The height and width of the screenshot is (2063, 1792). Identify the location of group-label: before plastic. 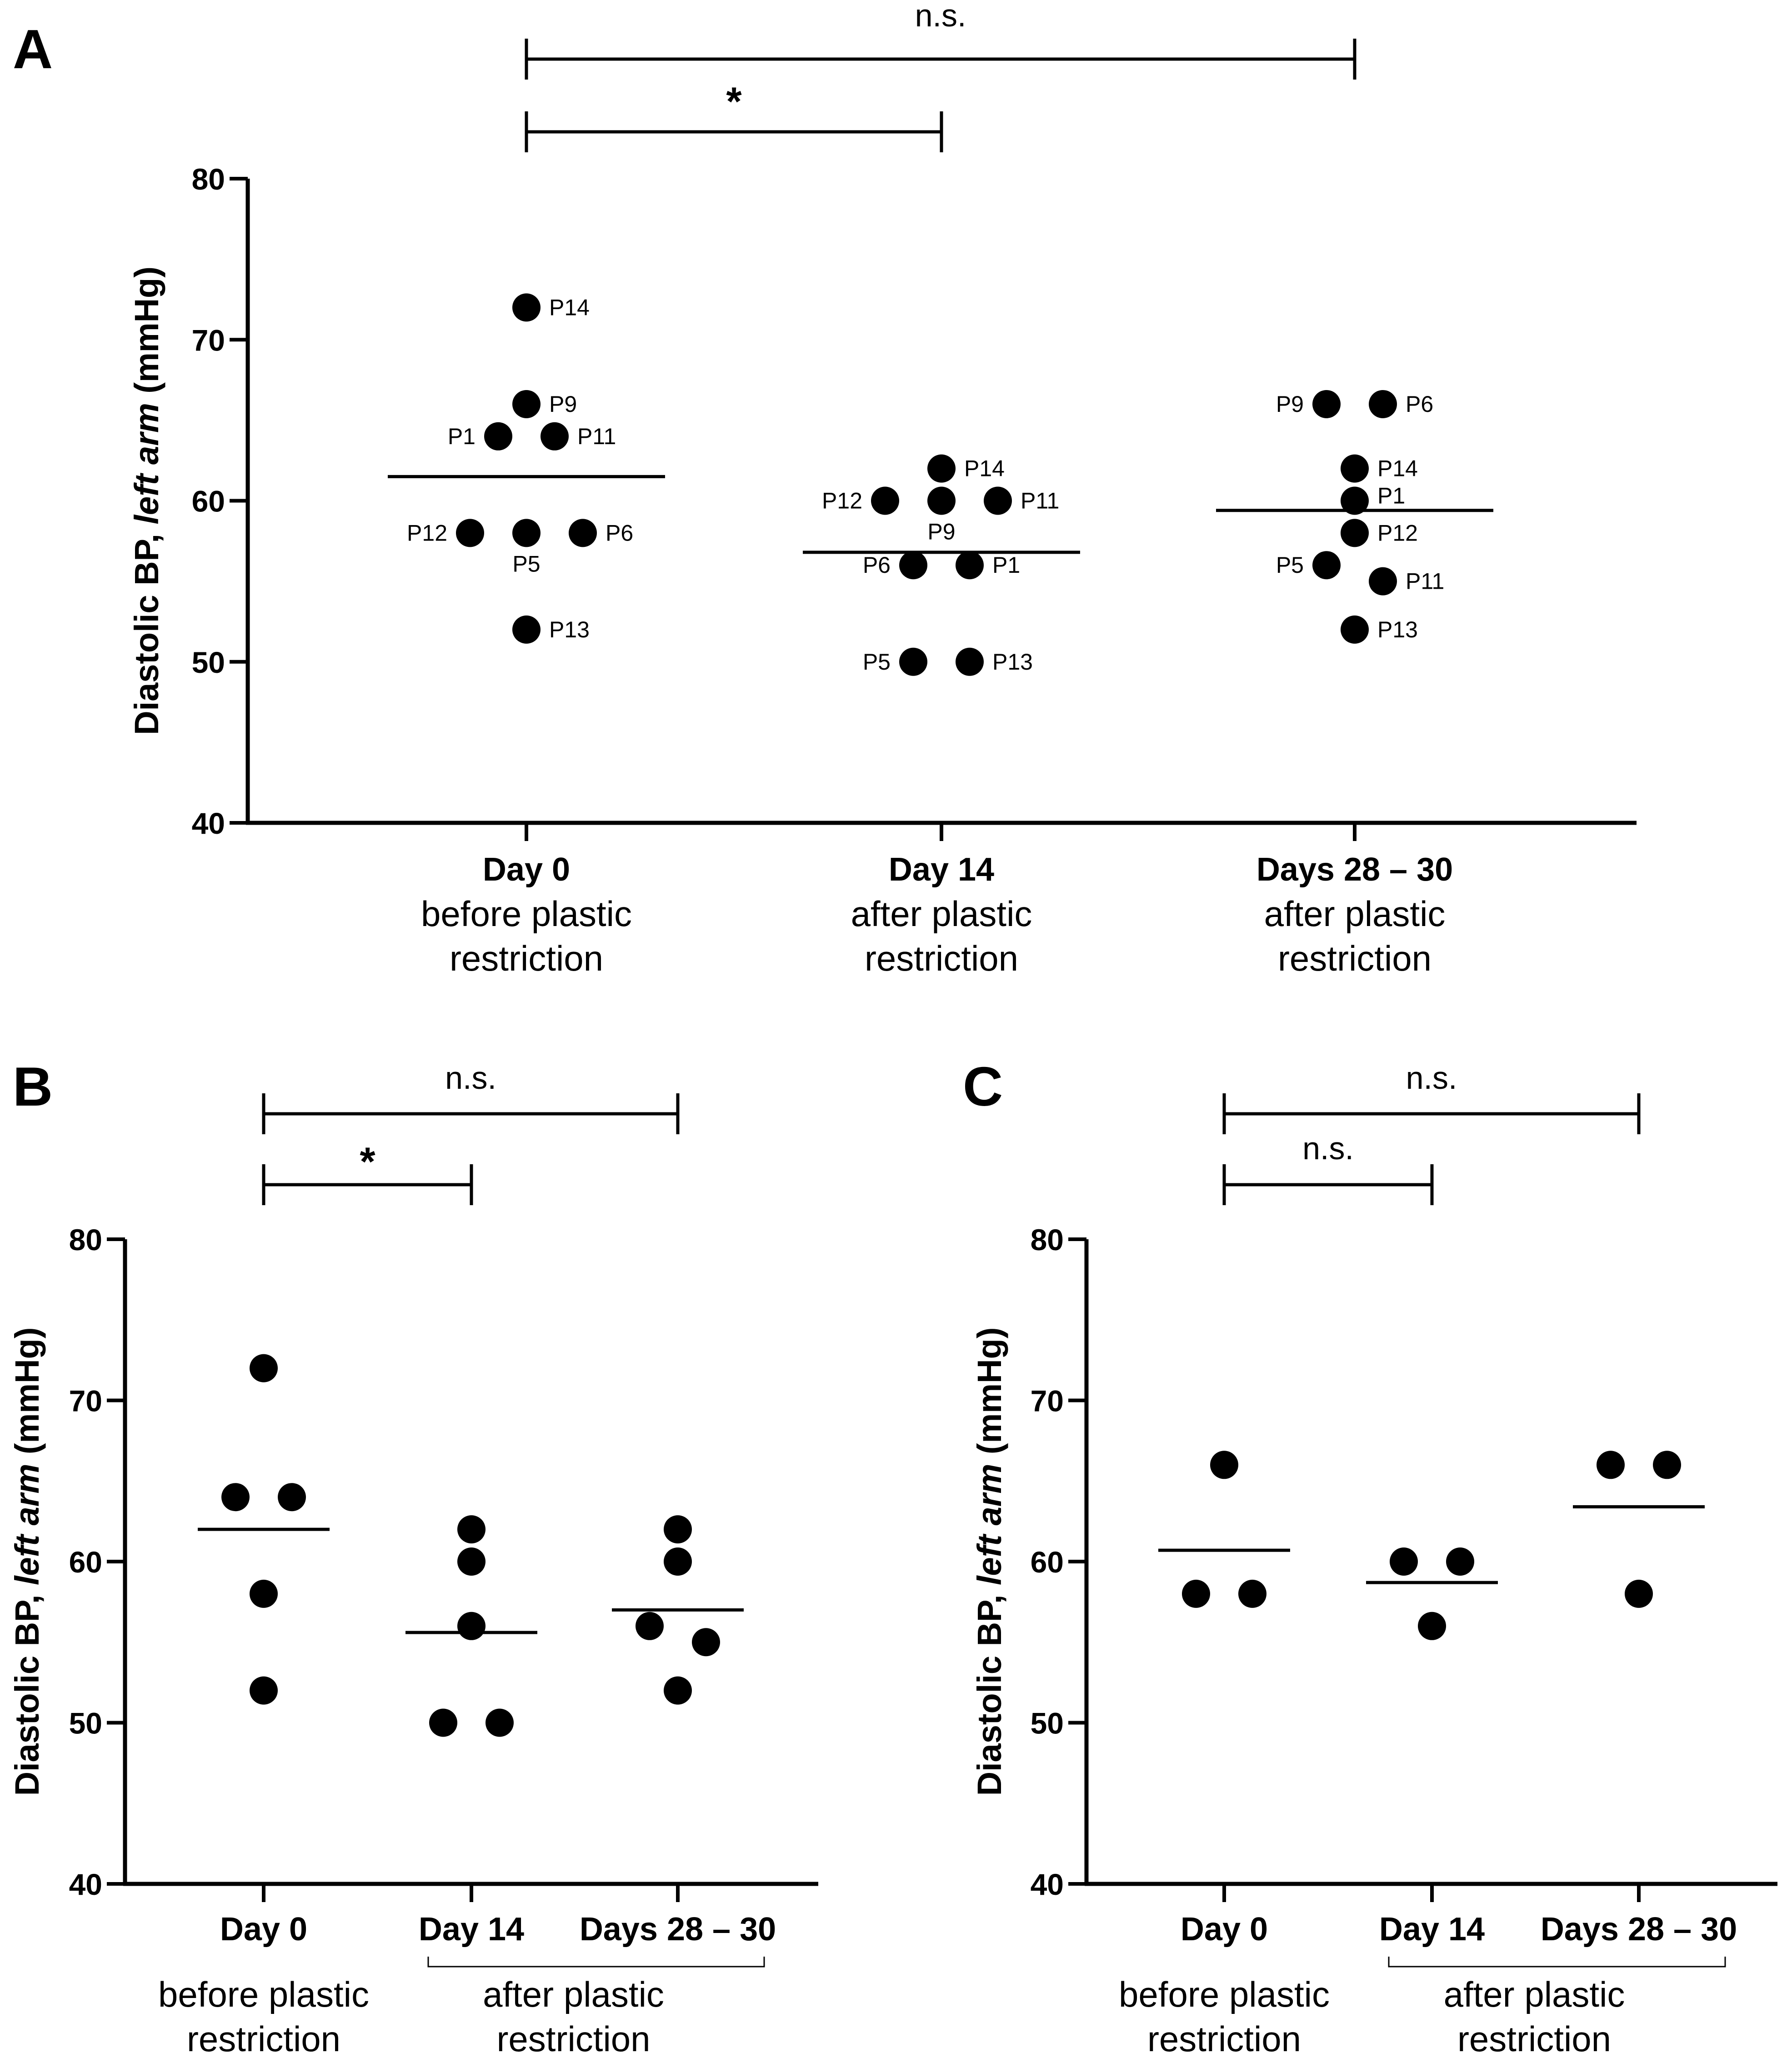
(1224, 1994).